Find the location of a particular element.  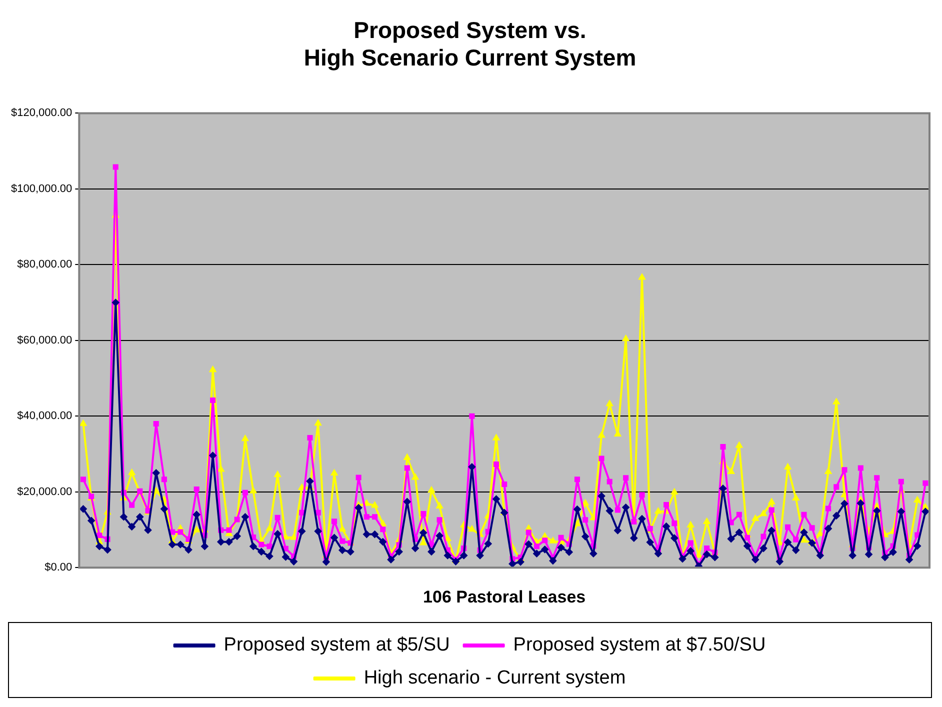

y-tick-label: $20,000.00 is located at coordinates (44, 492).